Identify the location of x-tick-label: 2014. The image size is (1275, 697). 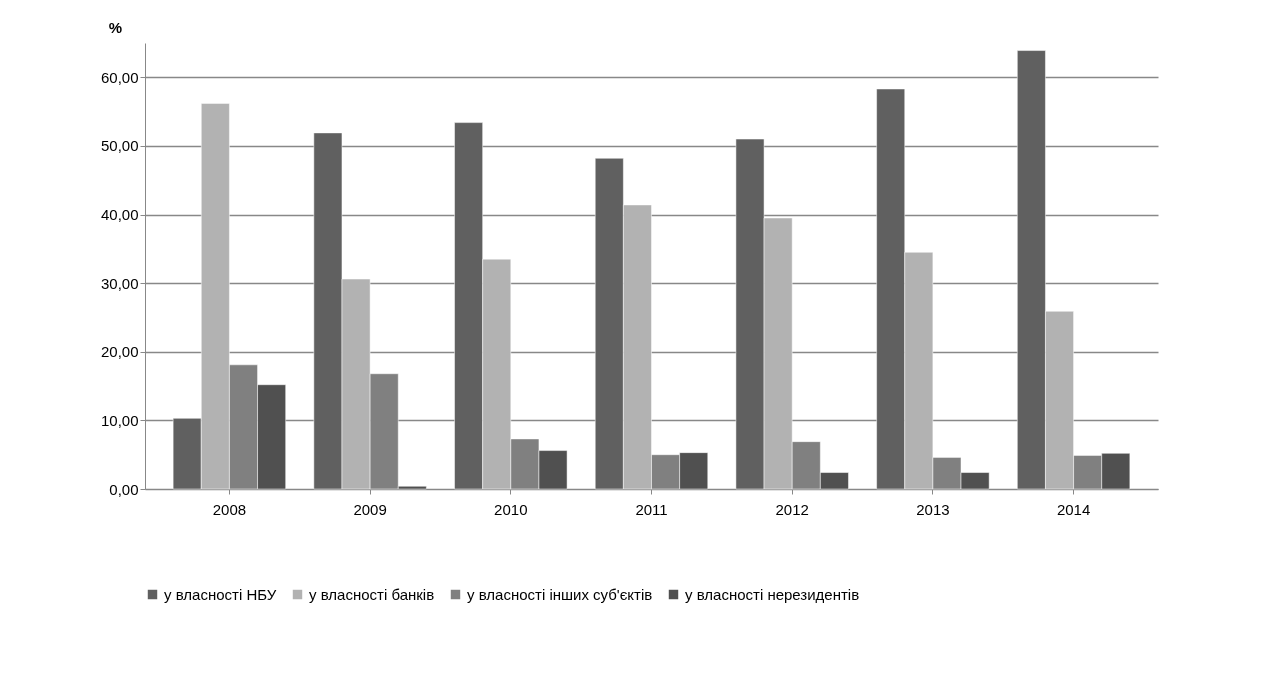
(1073, 509).